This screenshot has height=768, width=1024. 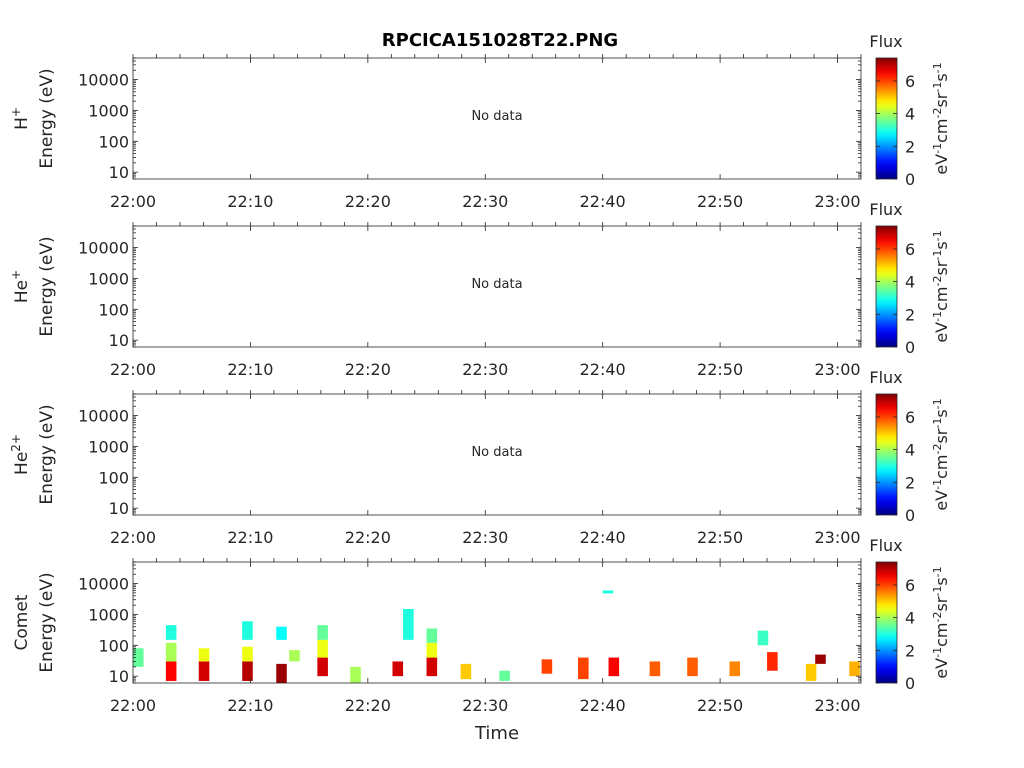 I want to click on species-label: He+, so click(x=20, y=286).